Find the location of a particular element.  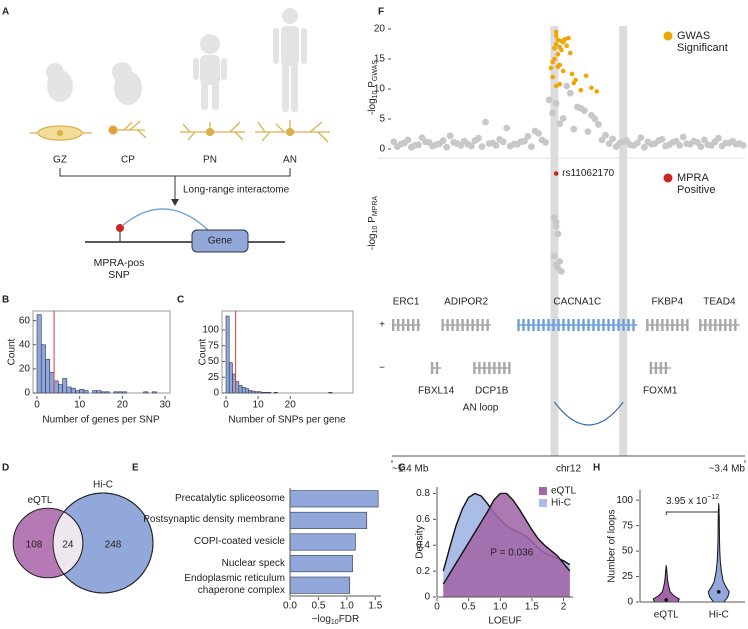

x-tick-label: 10 is located at coordinates (259, 405).